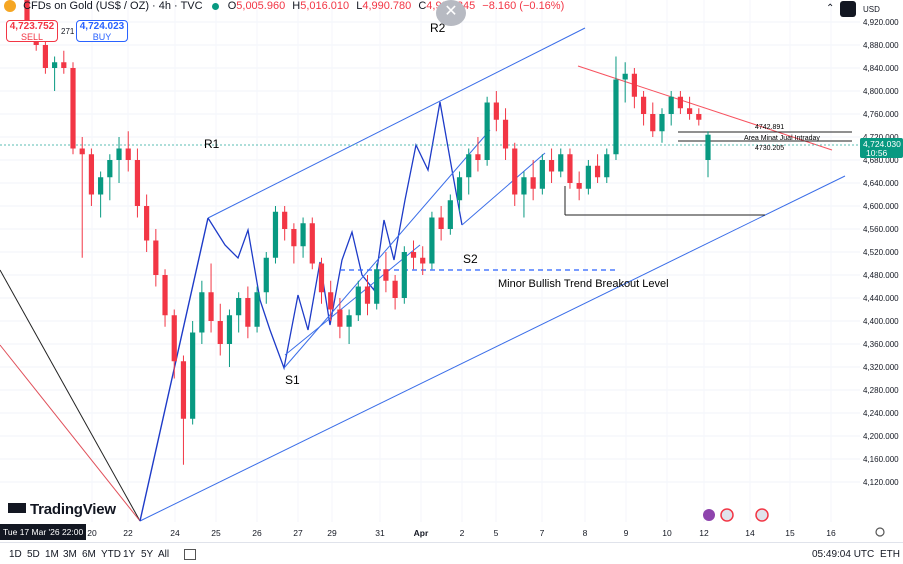  What do you see at coordinates (70, 433) in the screenshot?
I see `red-trendline` at bounding box center [70, 433].